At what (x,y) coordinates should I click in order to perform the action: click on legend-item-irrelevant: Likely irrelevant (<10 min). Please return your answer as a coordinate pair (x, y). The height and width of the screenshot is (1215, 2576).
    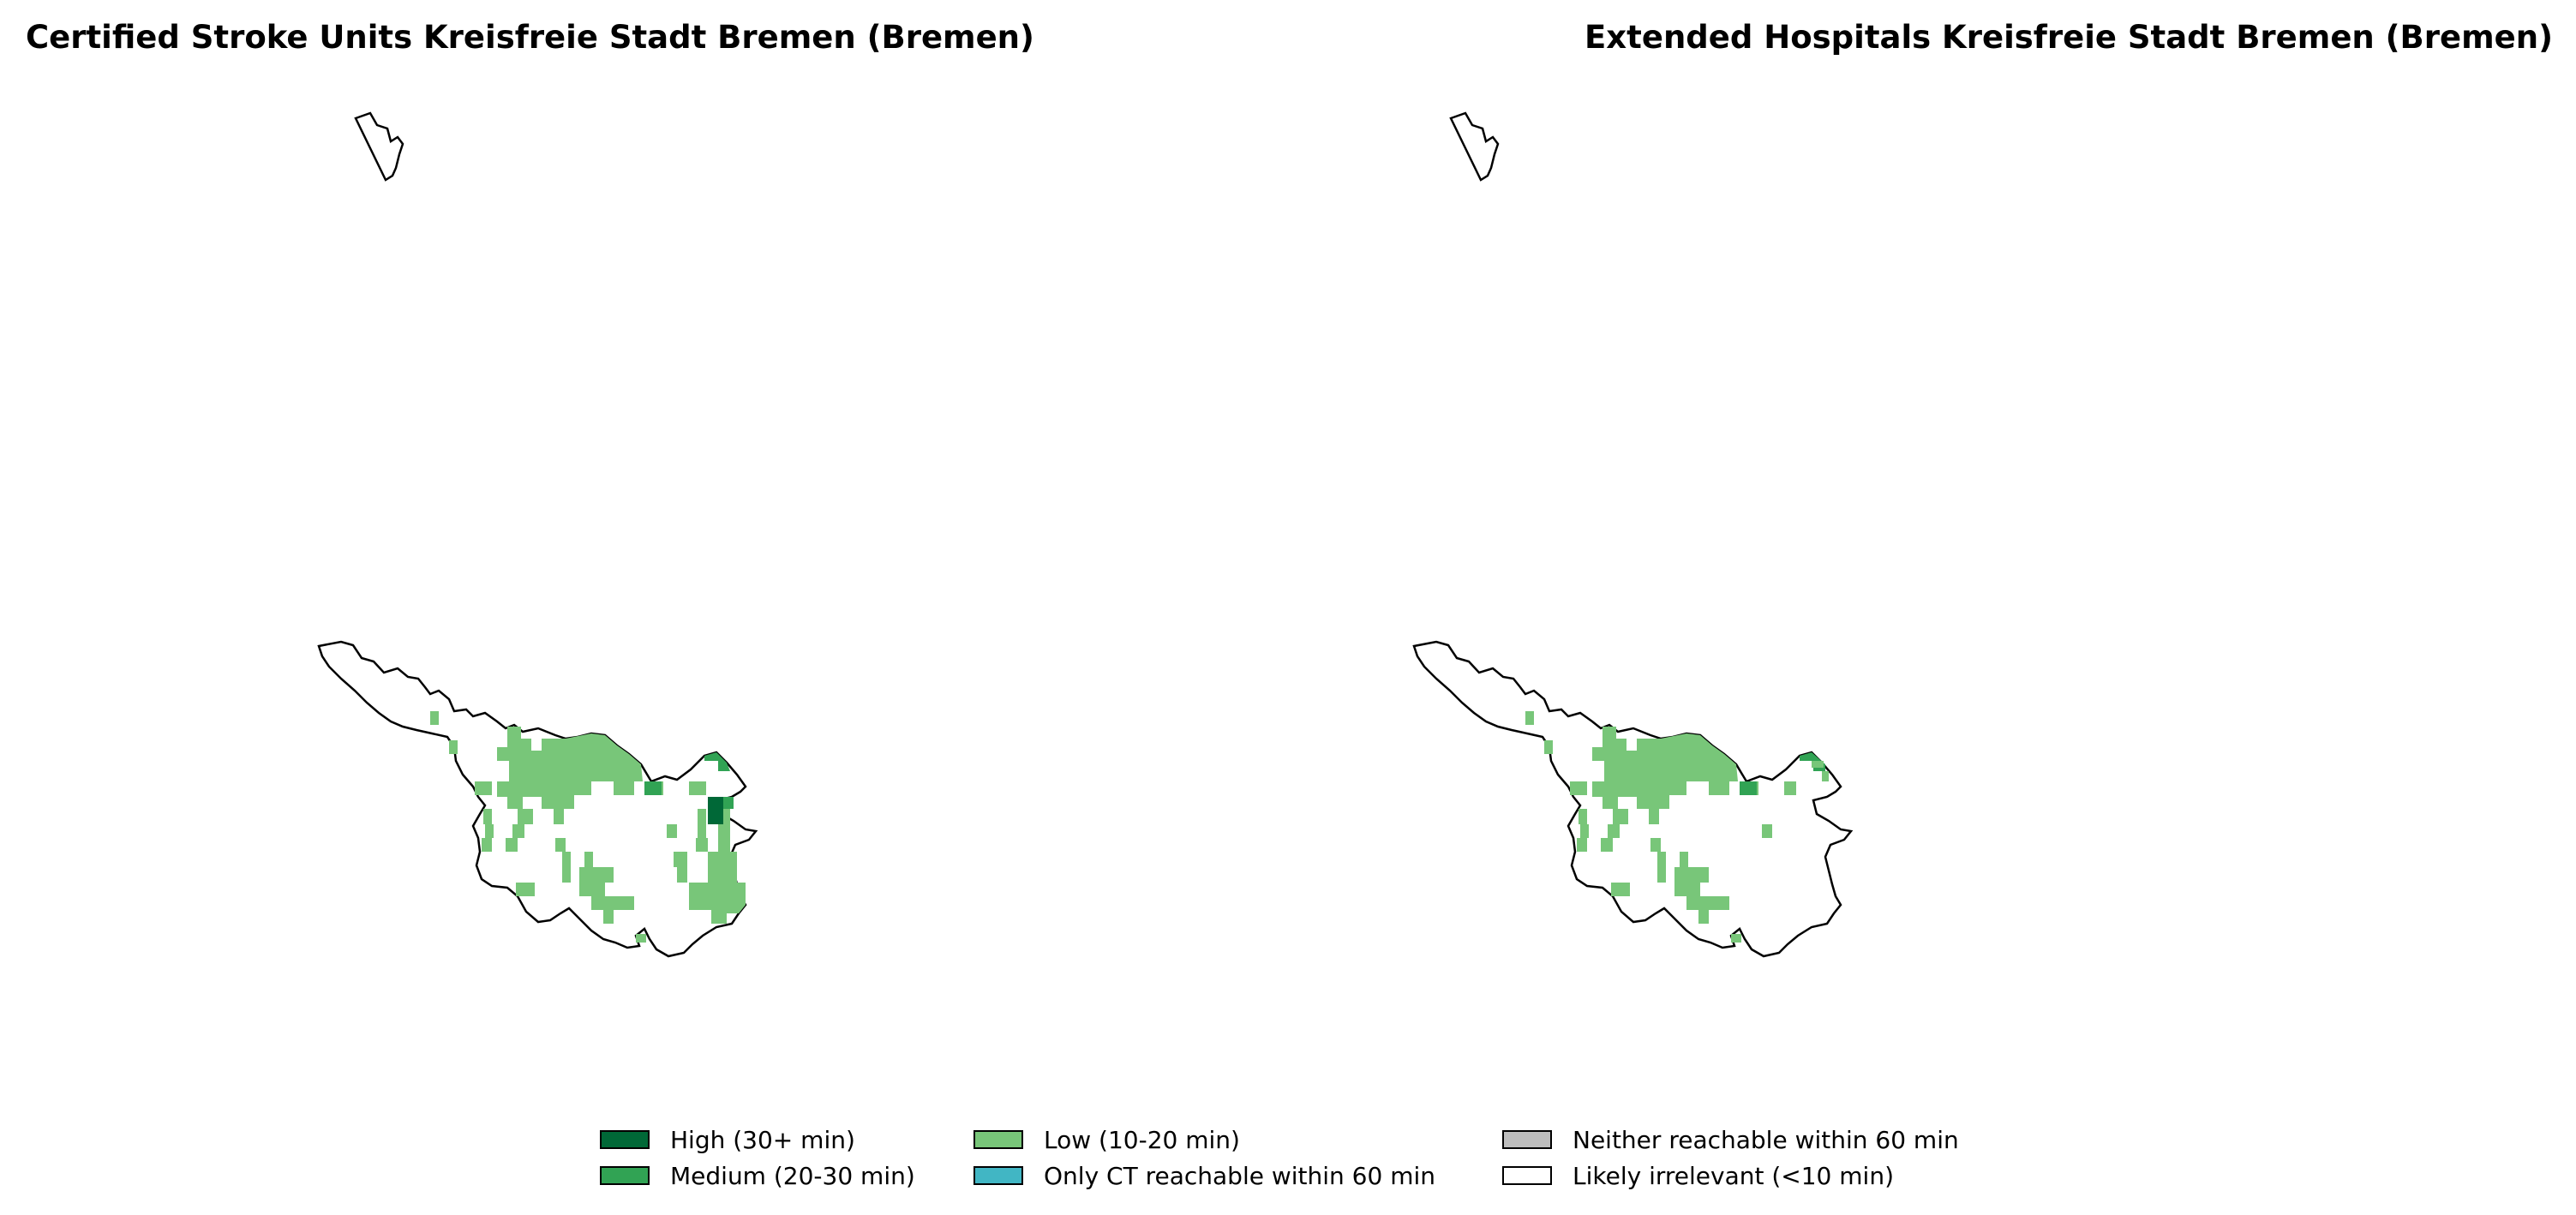
    Looking at the image, I should click on (1698, 1176).